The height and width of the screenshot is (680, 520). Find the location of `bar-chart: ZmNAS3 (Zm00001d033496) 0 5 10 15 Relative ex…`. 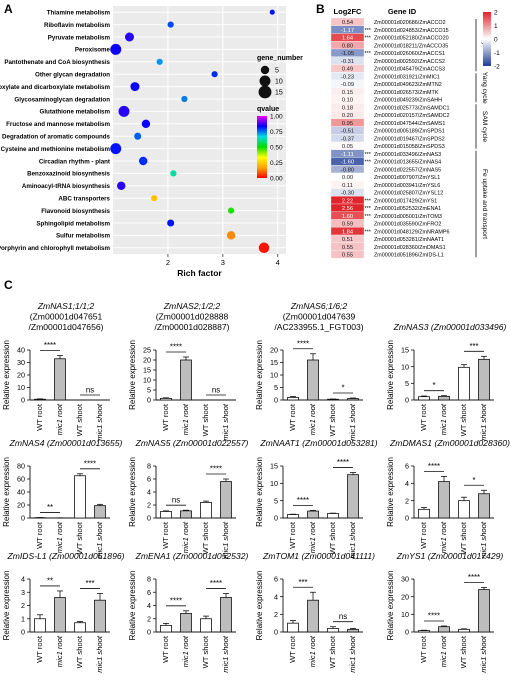

bar-chart: ZmNAS3 (Zm00001d033496) 0 5 10 15 Relative ex… is located at coordinates (446, 381).